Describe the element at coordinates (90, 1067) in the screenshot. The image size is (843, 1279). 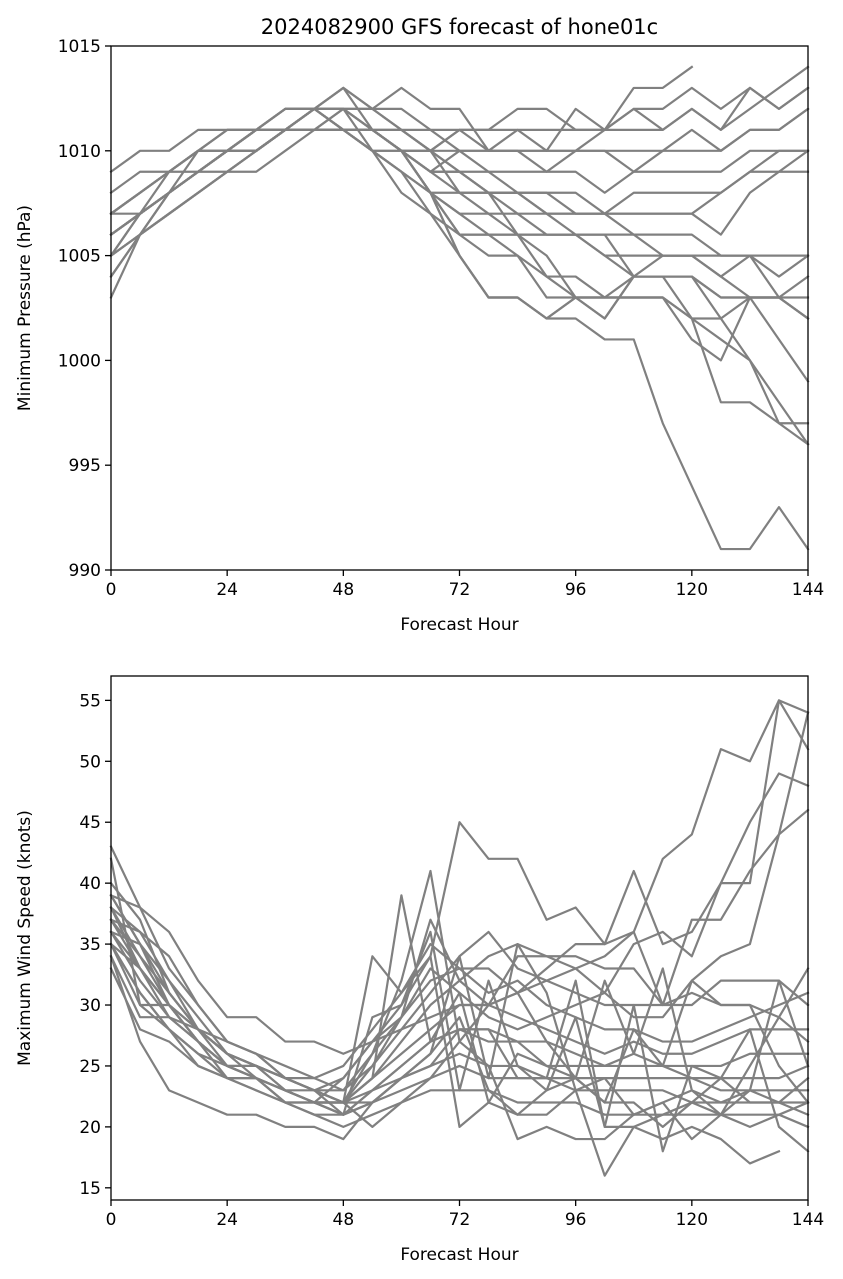
I see `y-tick-label: 25` at that location.